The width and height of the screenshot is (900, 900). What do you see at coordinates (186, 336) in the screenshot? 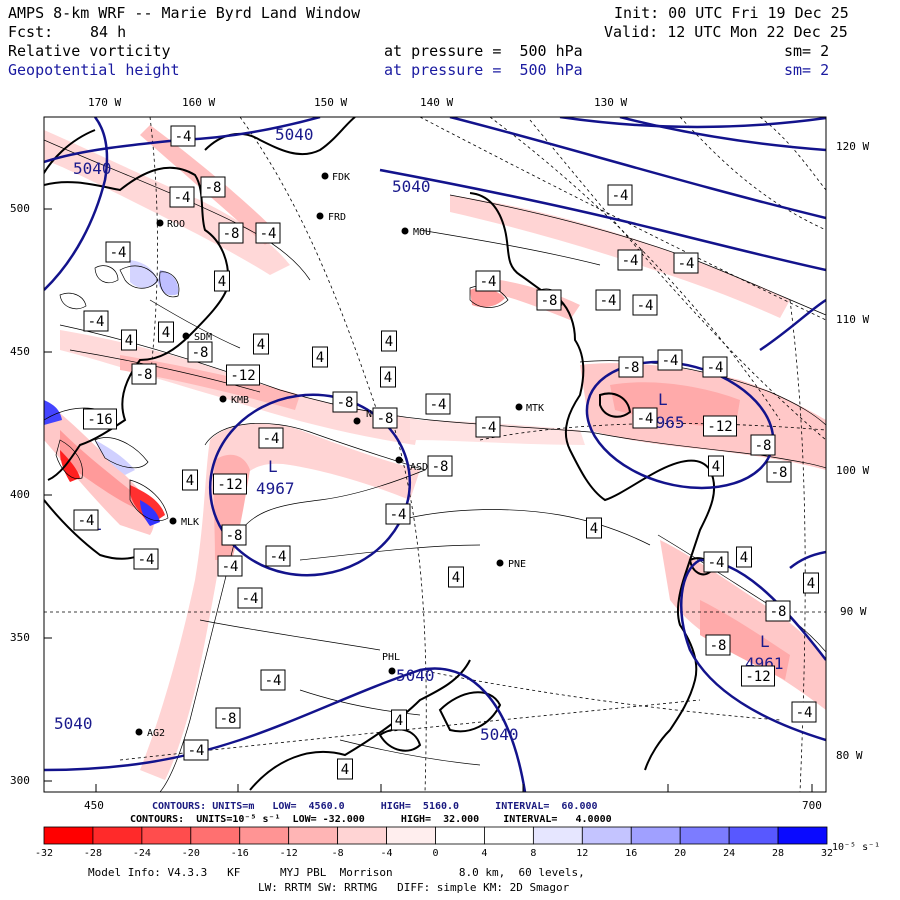
I see `station-dot-sdm` at bounding box center [186, 336].